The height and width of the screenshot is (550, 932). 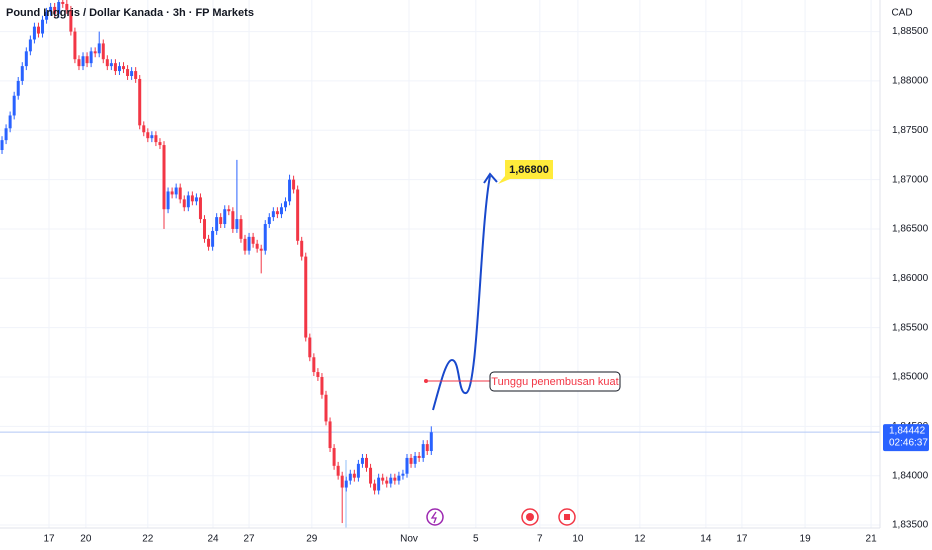 I want to click on target-box, so click(x=529, y=169).